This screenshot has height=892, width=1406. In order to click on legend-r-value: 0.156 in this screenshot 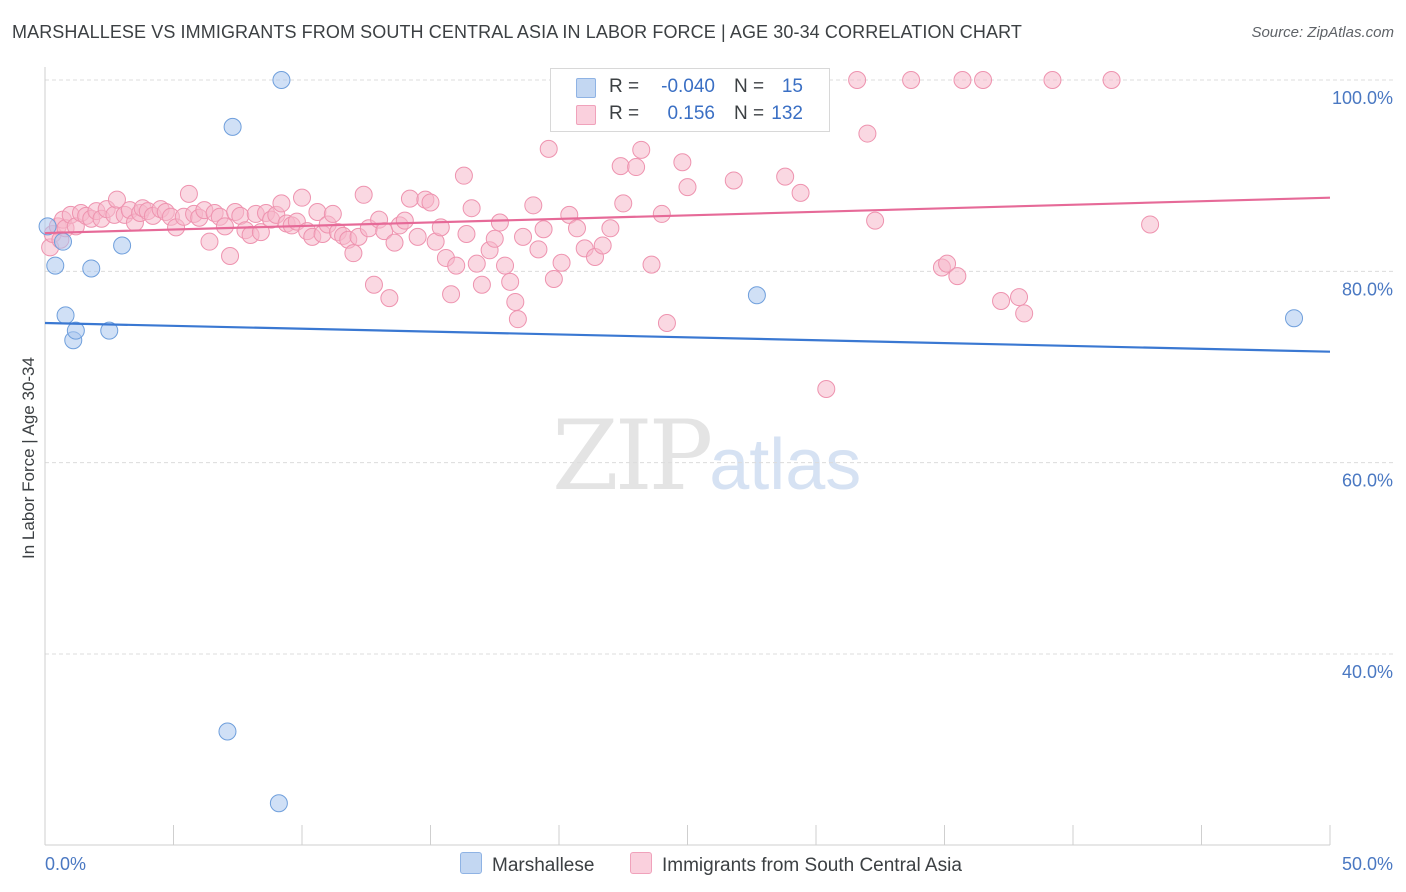, I will do `click(691, 113)`.